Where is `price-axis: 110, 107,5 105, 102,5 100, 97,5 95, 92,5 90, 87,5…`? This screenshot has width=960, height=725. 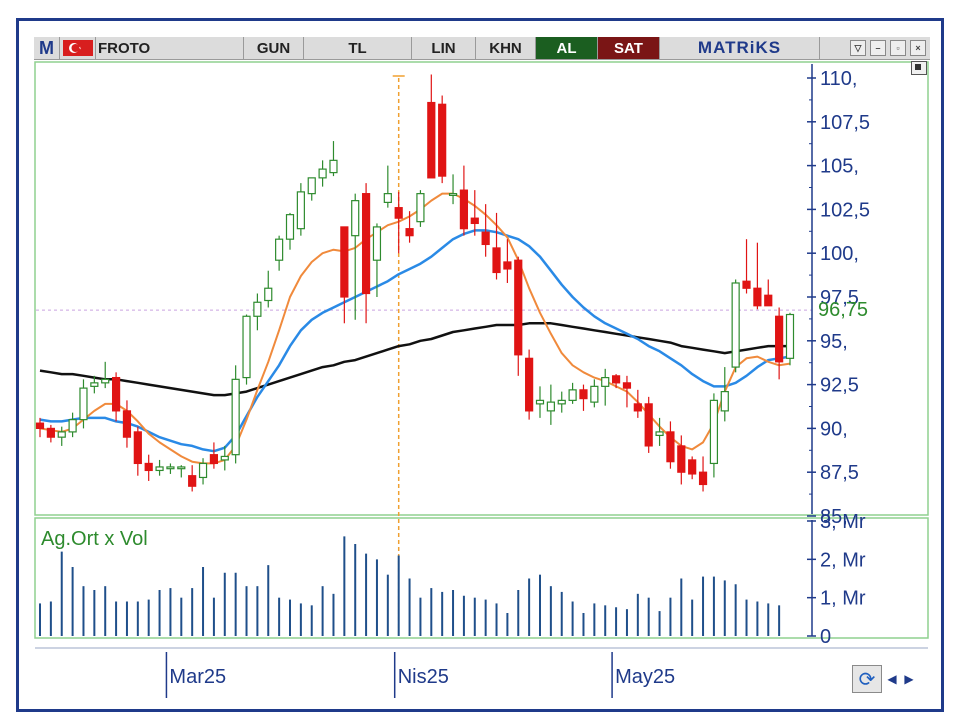
price-axis: 110, 107,5 105, 102,5 100, 97,5 95, 92,5 90, 87,5… is located at coordinates (838, 296).